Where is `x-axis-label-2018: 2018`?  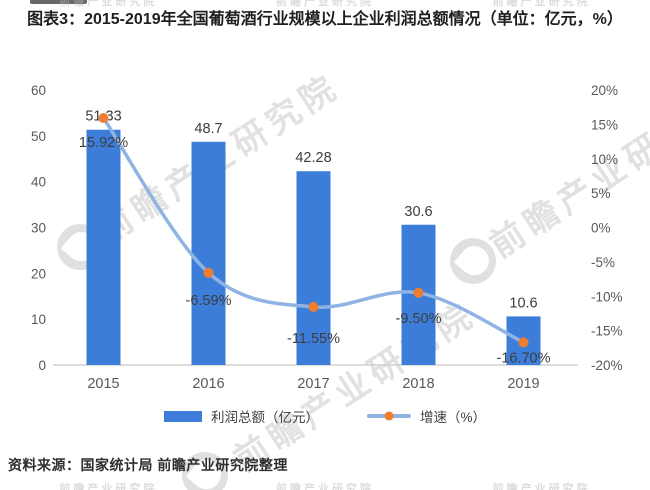 x-axis-label-2018: 2018 is located at coordinates (418, 384).